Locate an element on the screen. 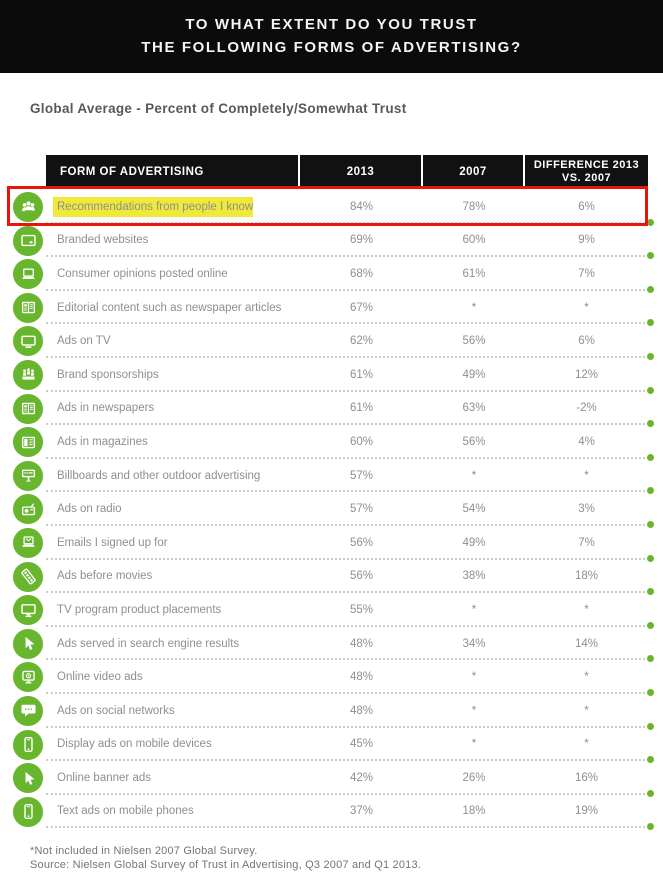 The width and height of the screenshot is (663, 882). row-label: Ads before movies is located at coordinates (105, 576).